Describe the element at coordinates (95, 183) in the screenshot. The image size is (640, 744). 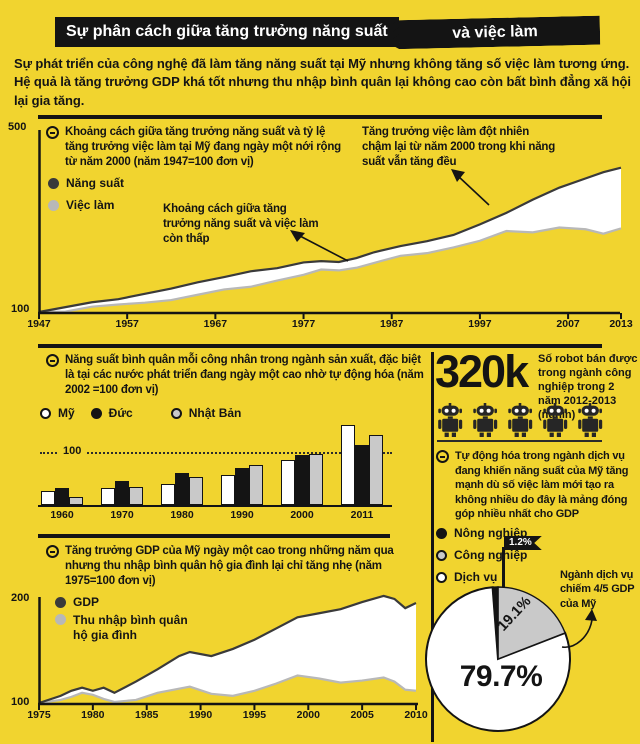
I see `legend-label: Năng suất` at that location.